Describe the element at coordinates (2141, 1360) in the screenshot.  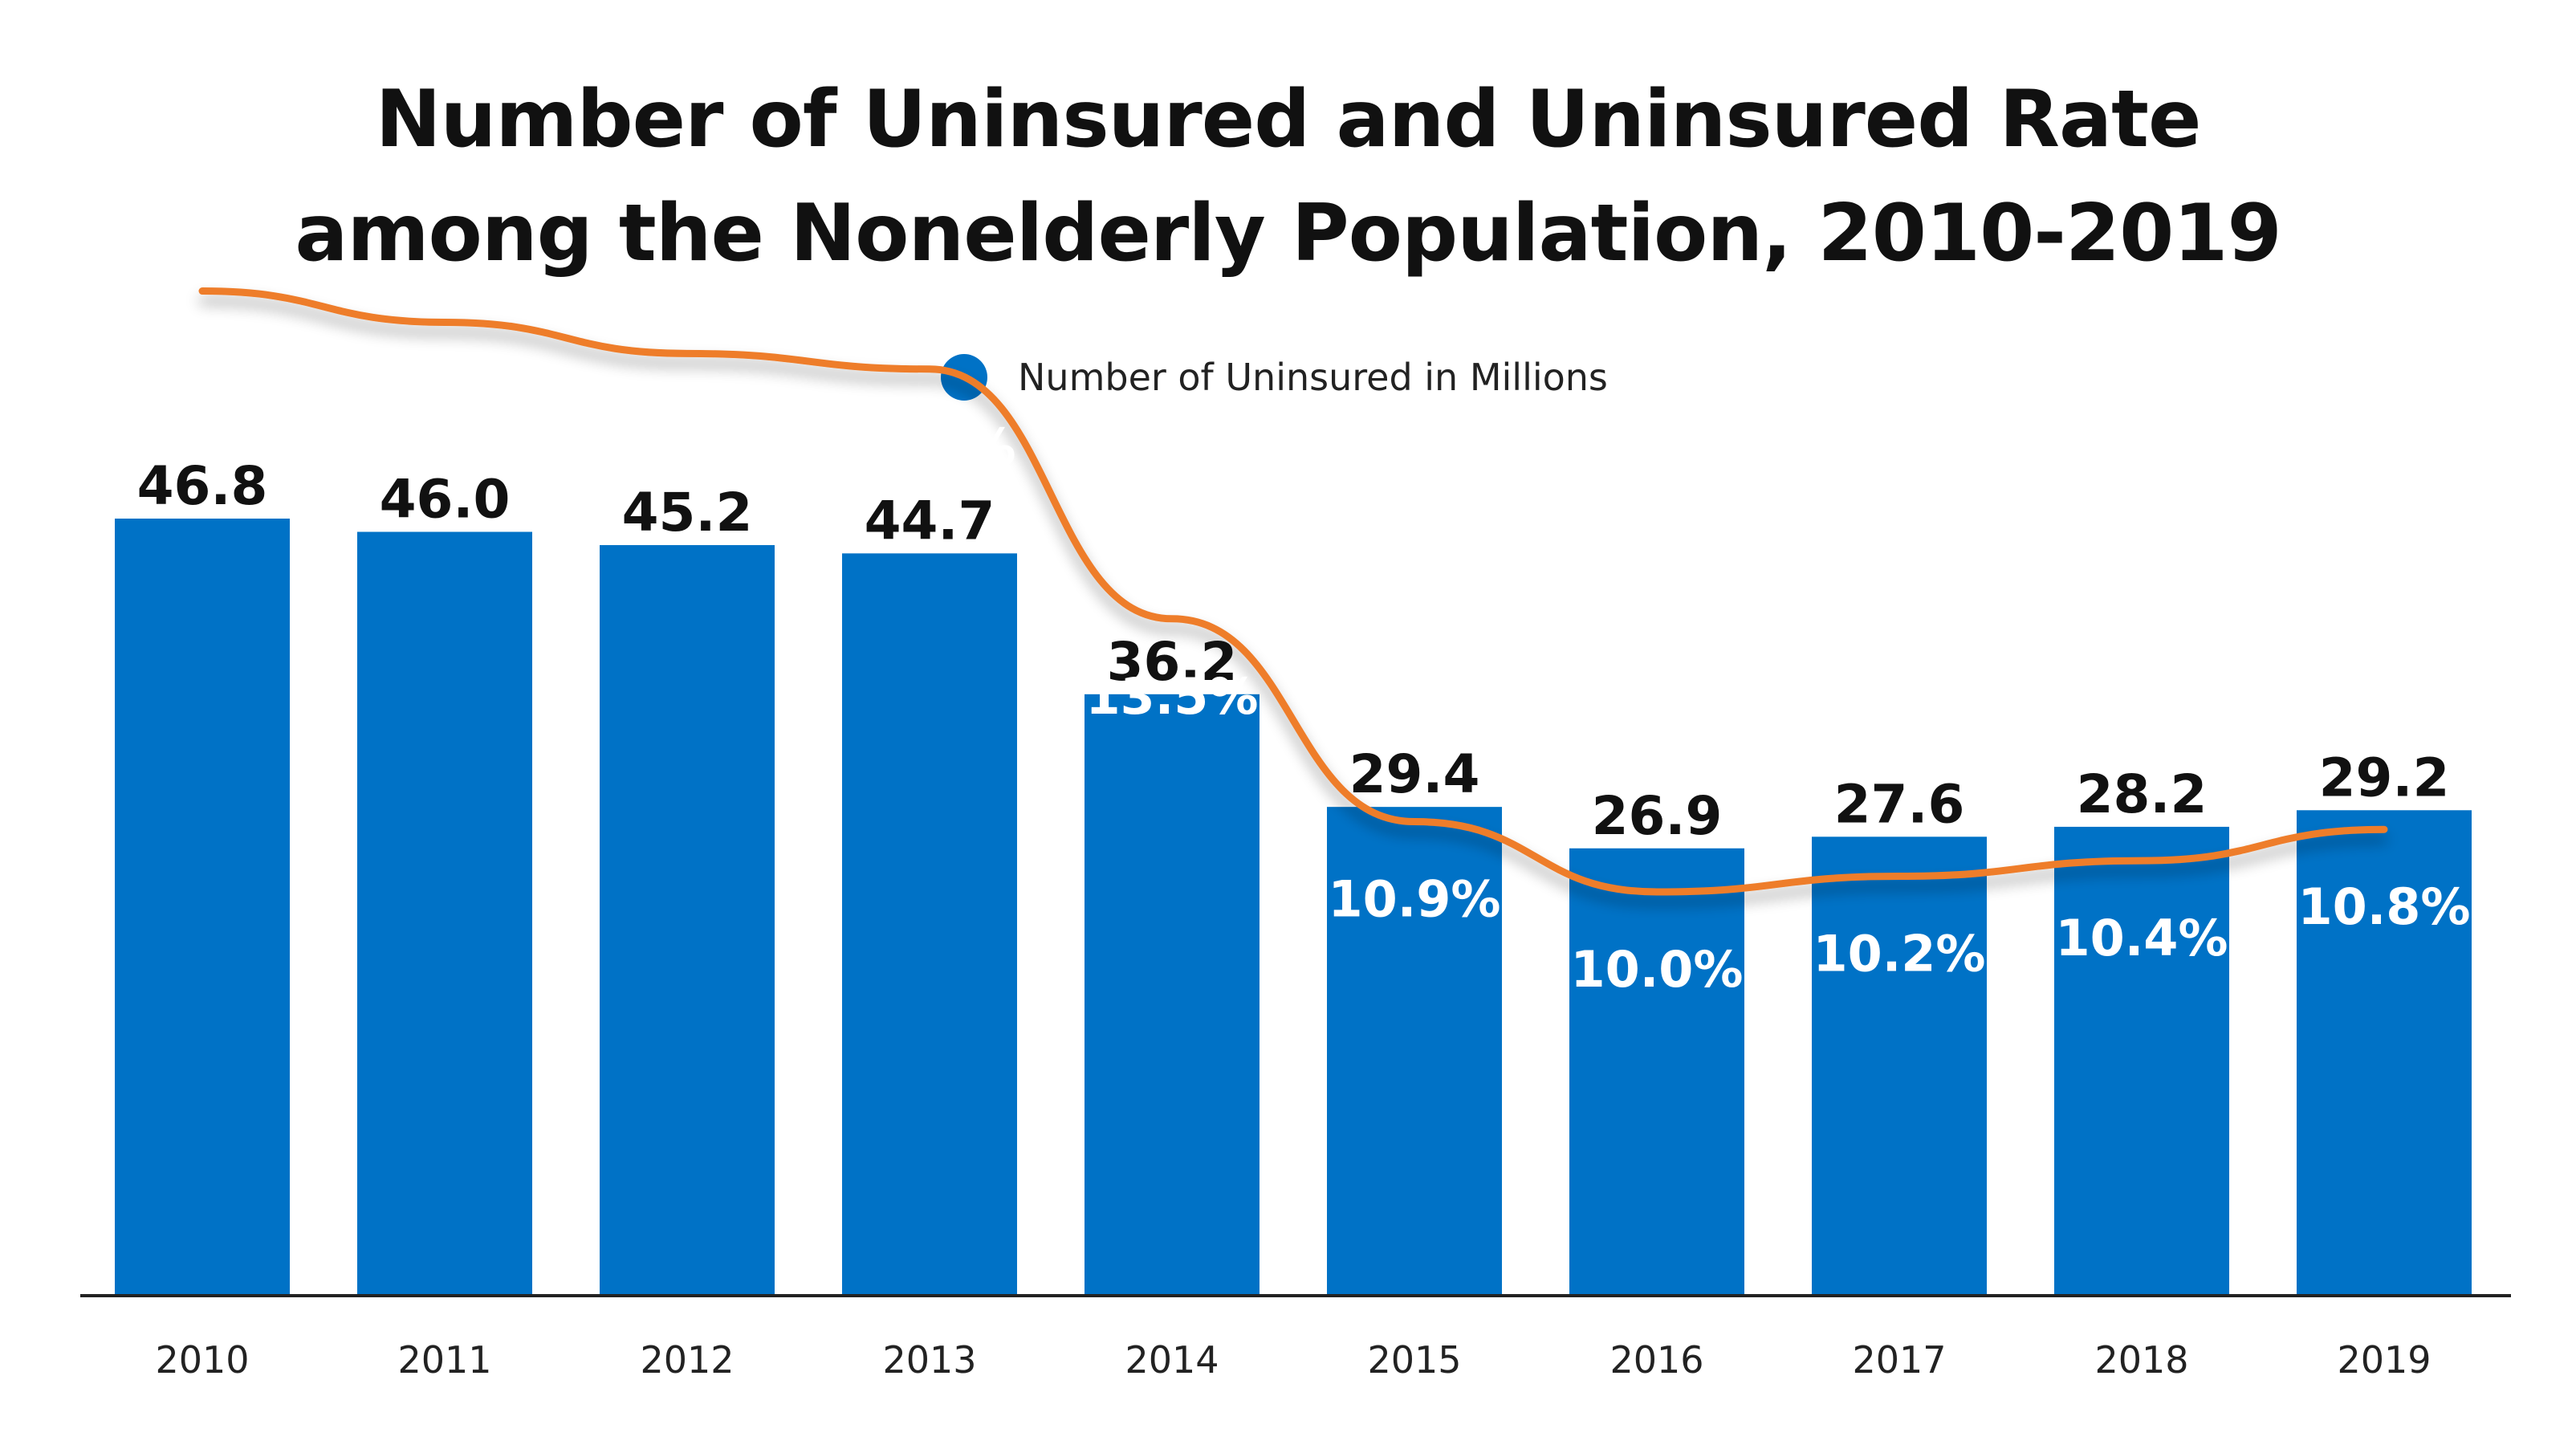
I see `x-tick-label-2018: 2018` at that location.